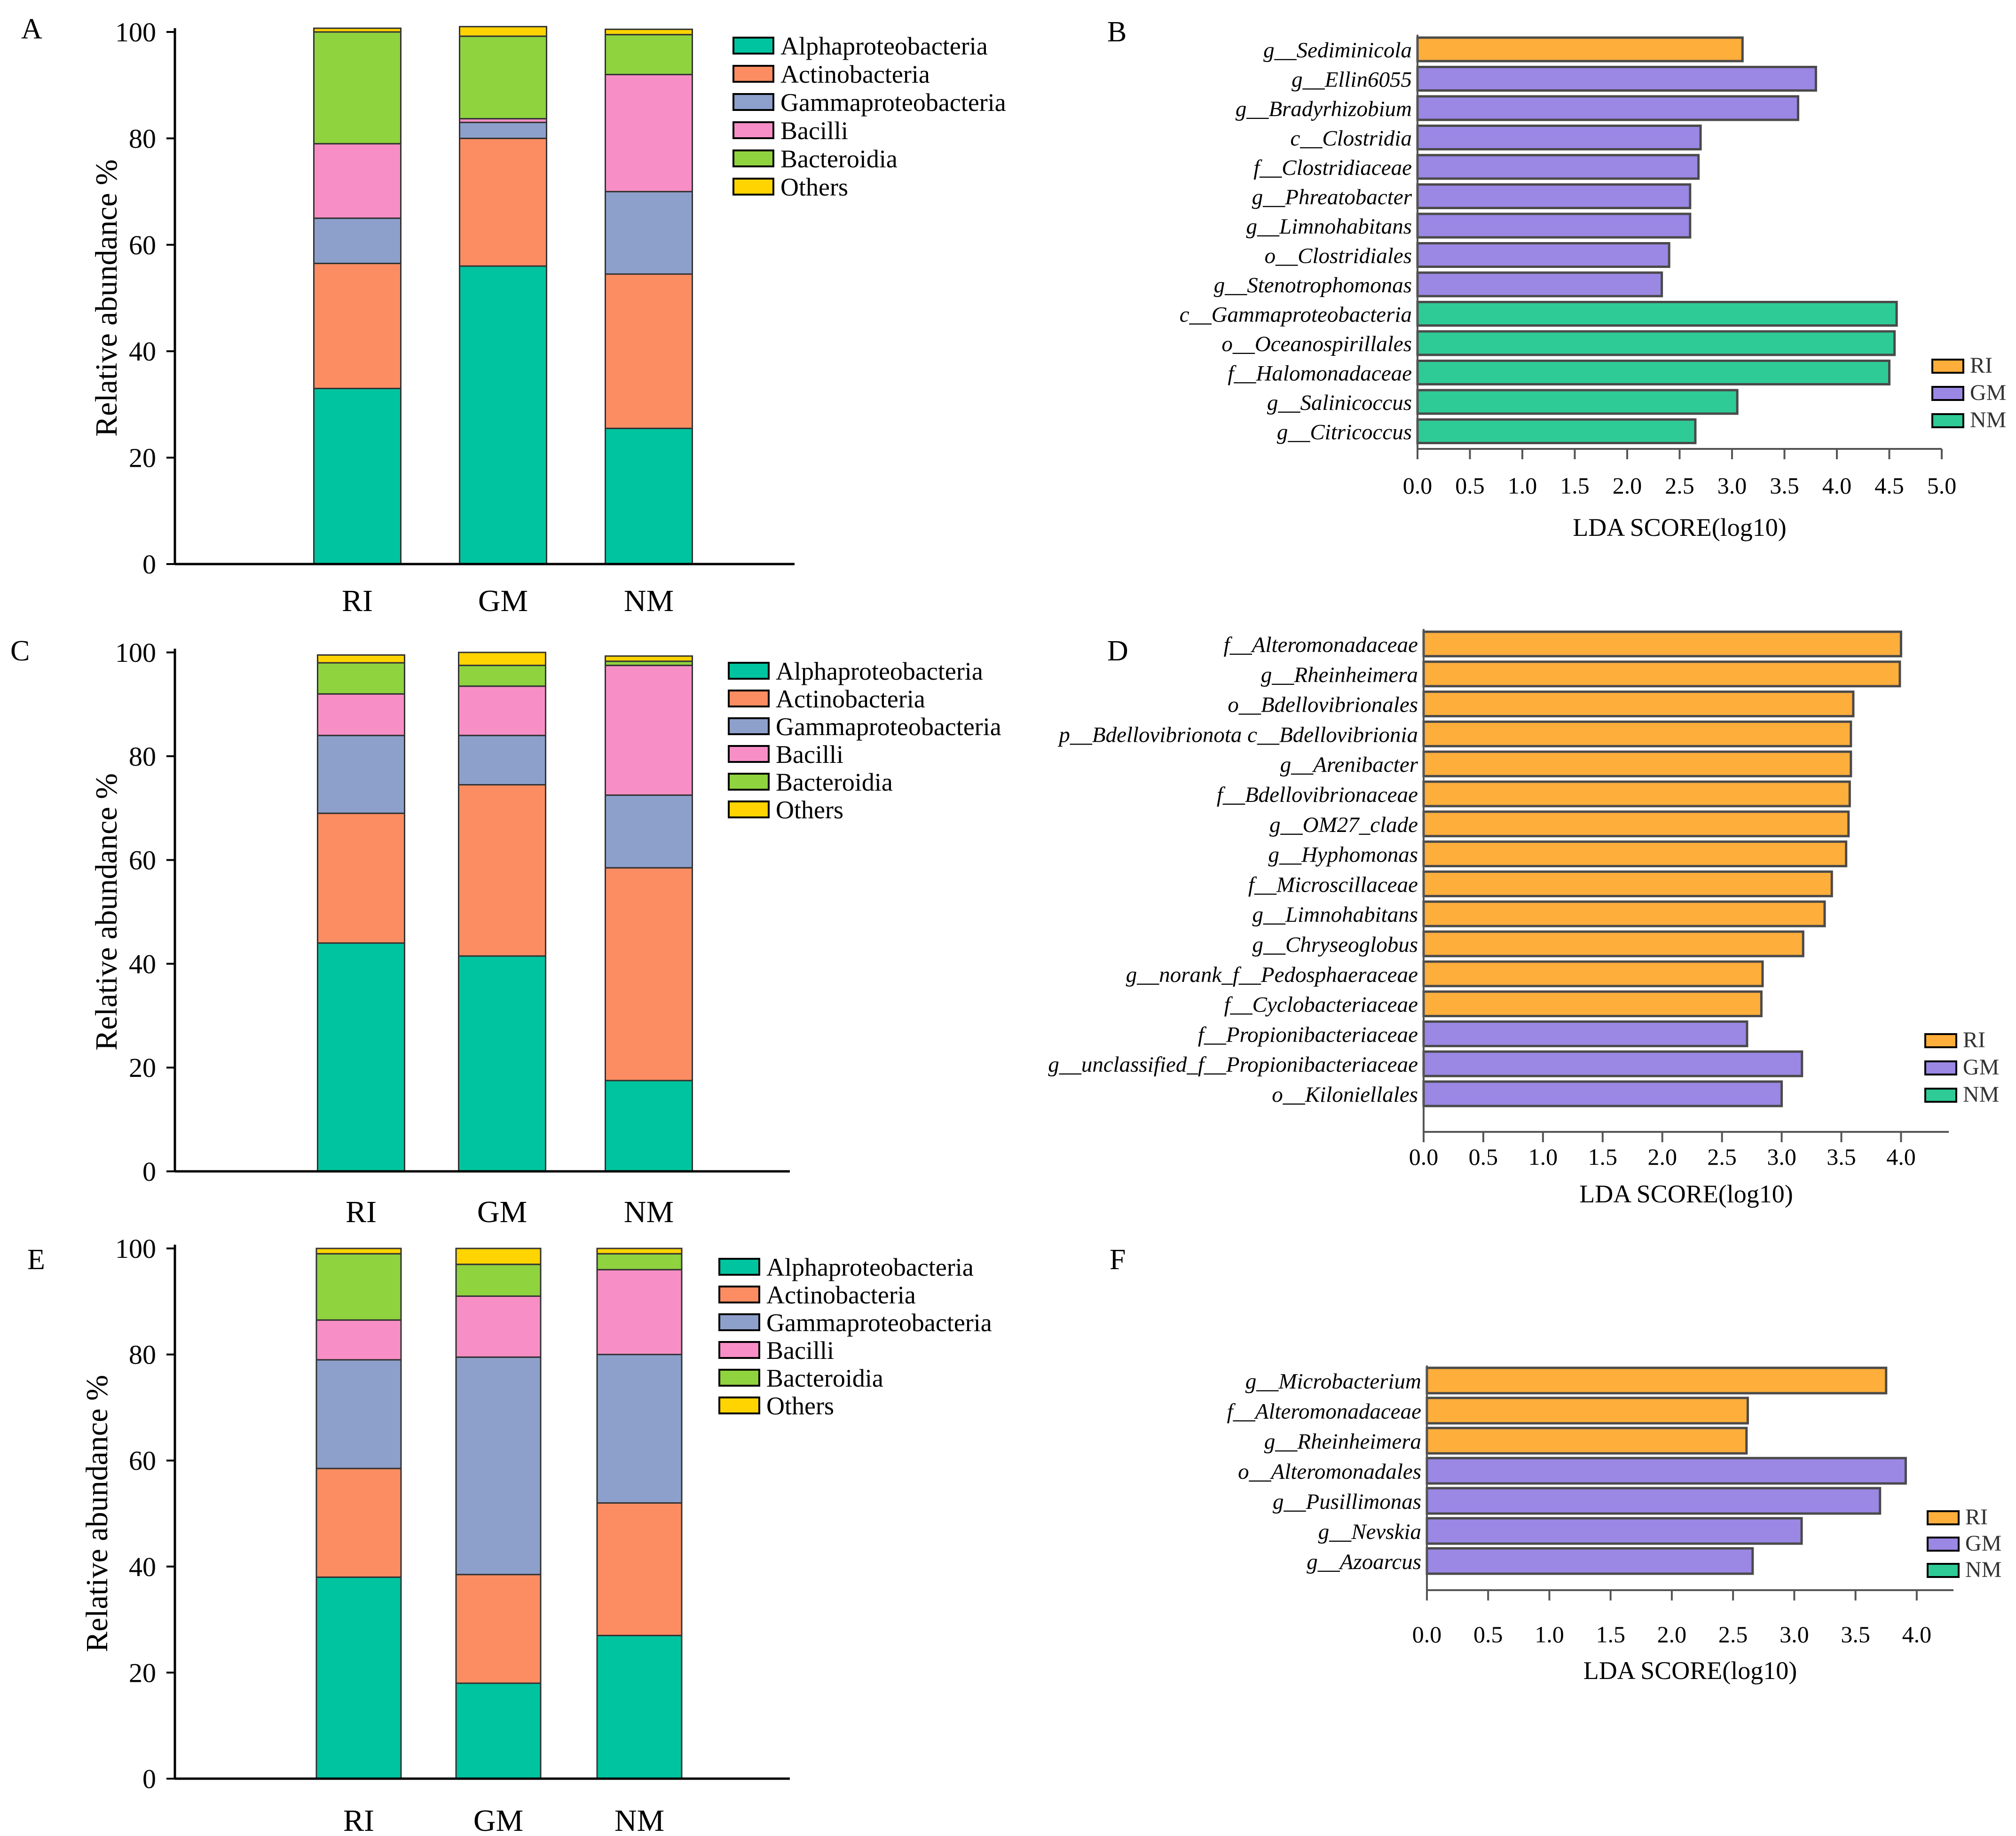 The width and height of the screenshot is (2016, 1836). I want to click on panel-d-bar-g-norank-f-pedosphaeraceae, so click(1593, 974).